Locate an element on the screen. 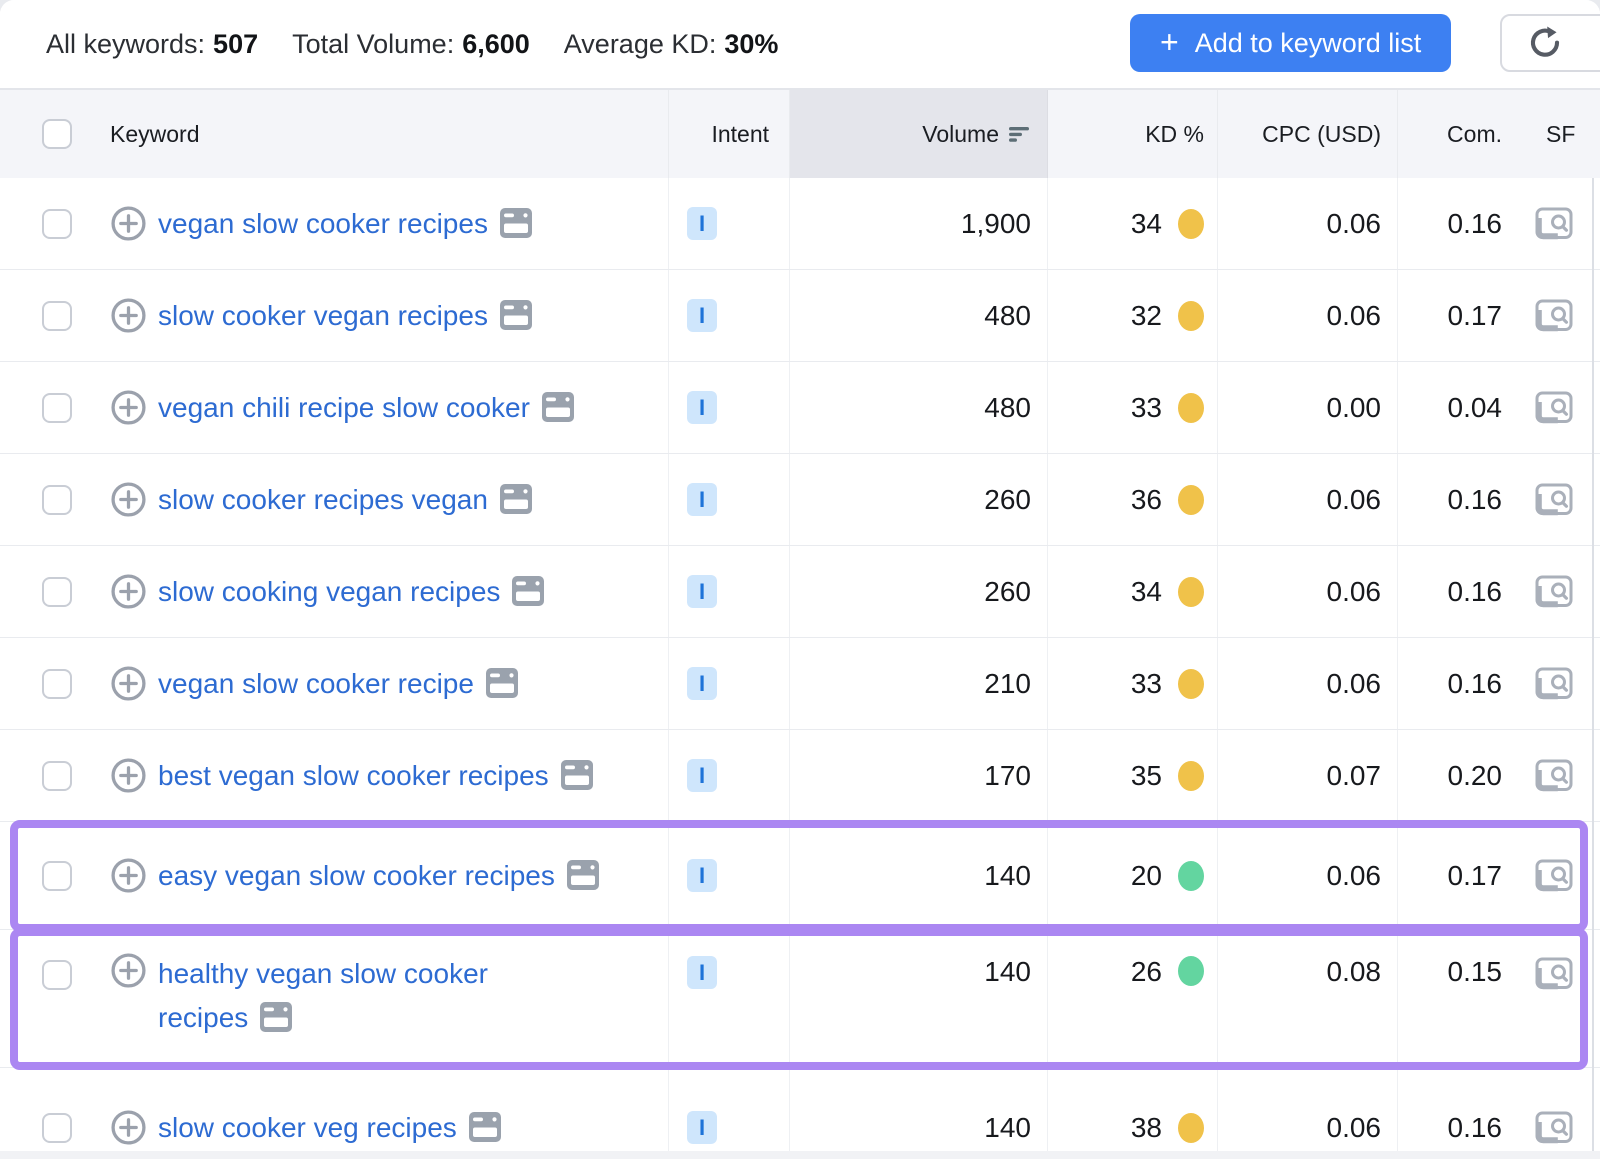 This screenshot has width=1600, height=1159. keyword-link: vegan slow cooker recipe is located at coordinates (316, 683).